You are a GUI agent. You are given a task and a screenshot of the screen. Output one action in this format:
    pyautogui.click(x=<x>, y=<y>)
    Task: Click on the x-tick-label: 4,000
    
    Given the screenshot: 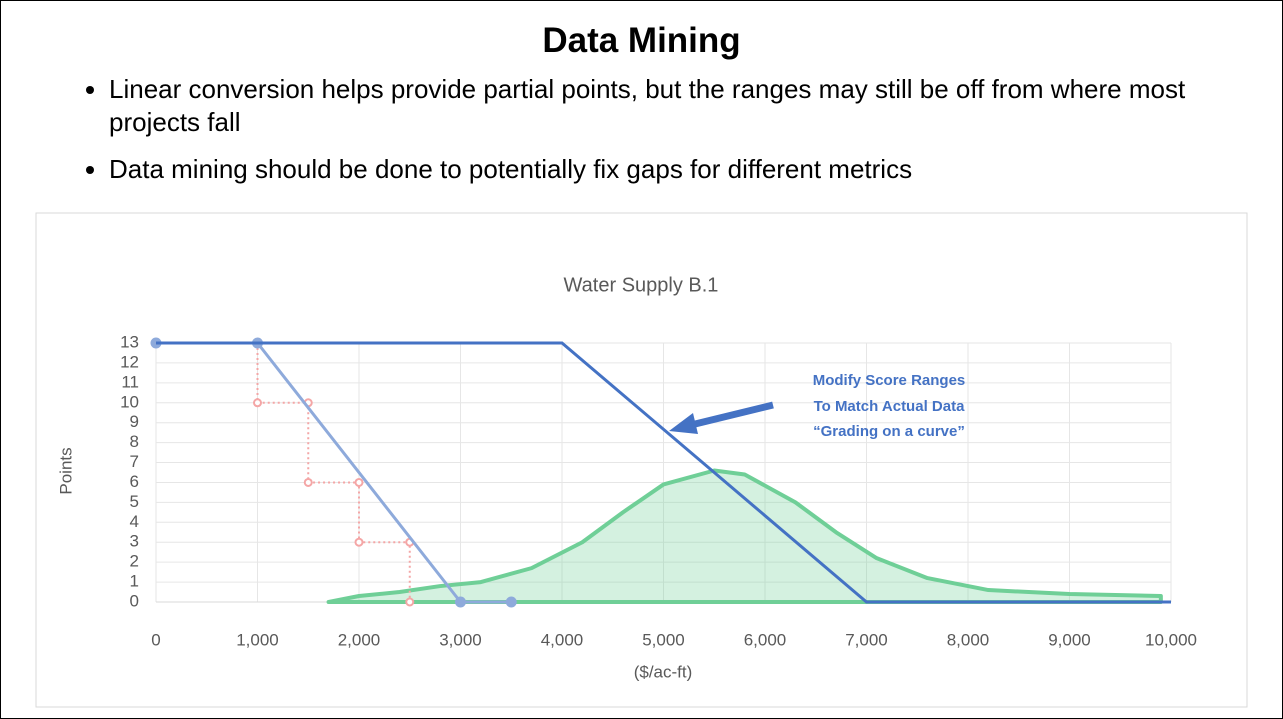 What is the action you would take?
    pyautogui.click(x=562, y=639)
    